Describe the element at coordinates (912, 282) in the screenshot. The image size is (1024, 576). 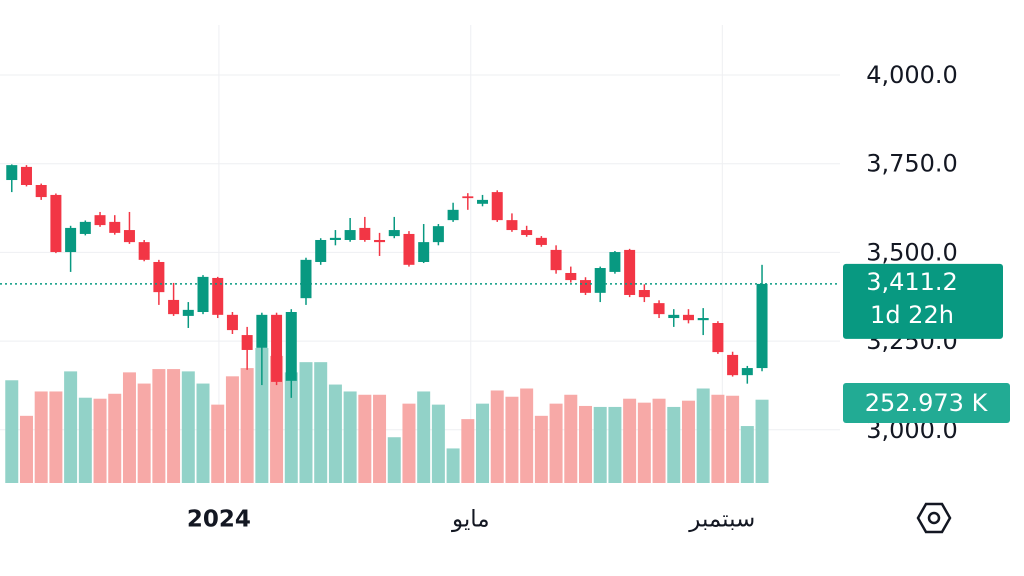
I see `last-price-label: 3,411.2` at that location.